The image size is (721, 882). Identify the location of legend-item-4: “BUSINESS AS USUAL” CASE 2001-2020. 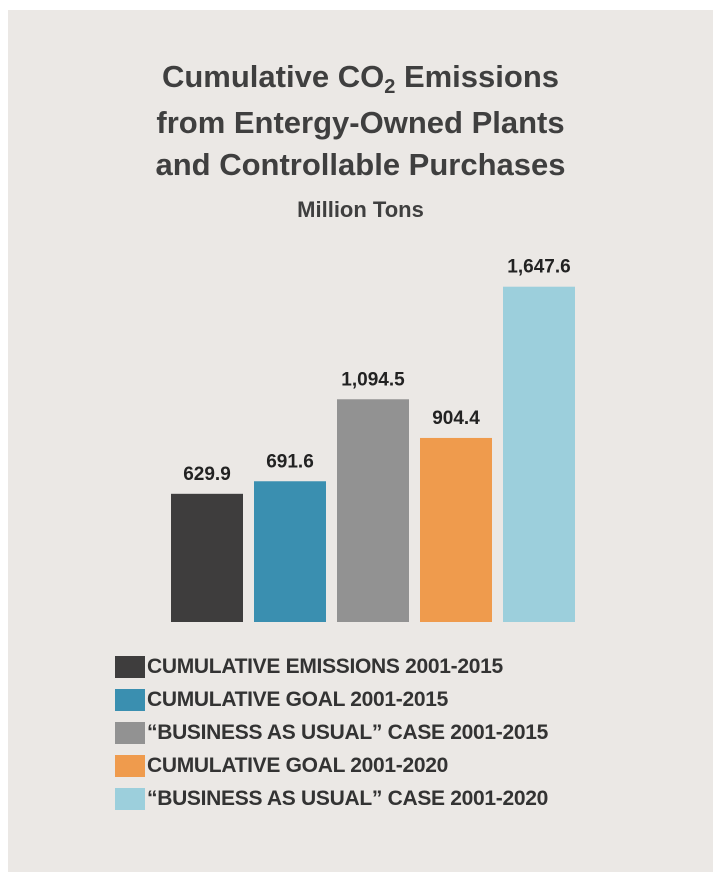
(331, 799).